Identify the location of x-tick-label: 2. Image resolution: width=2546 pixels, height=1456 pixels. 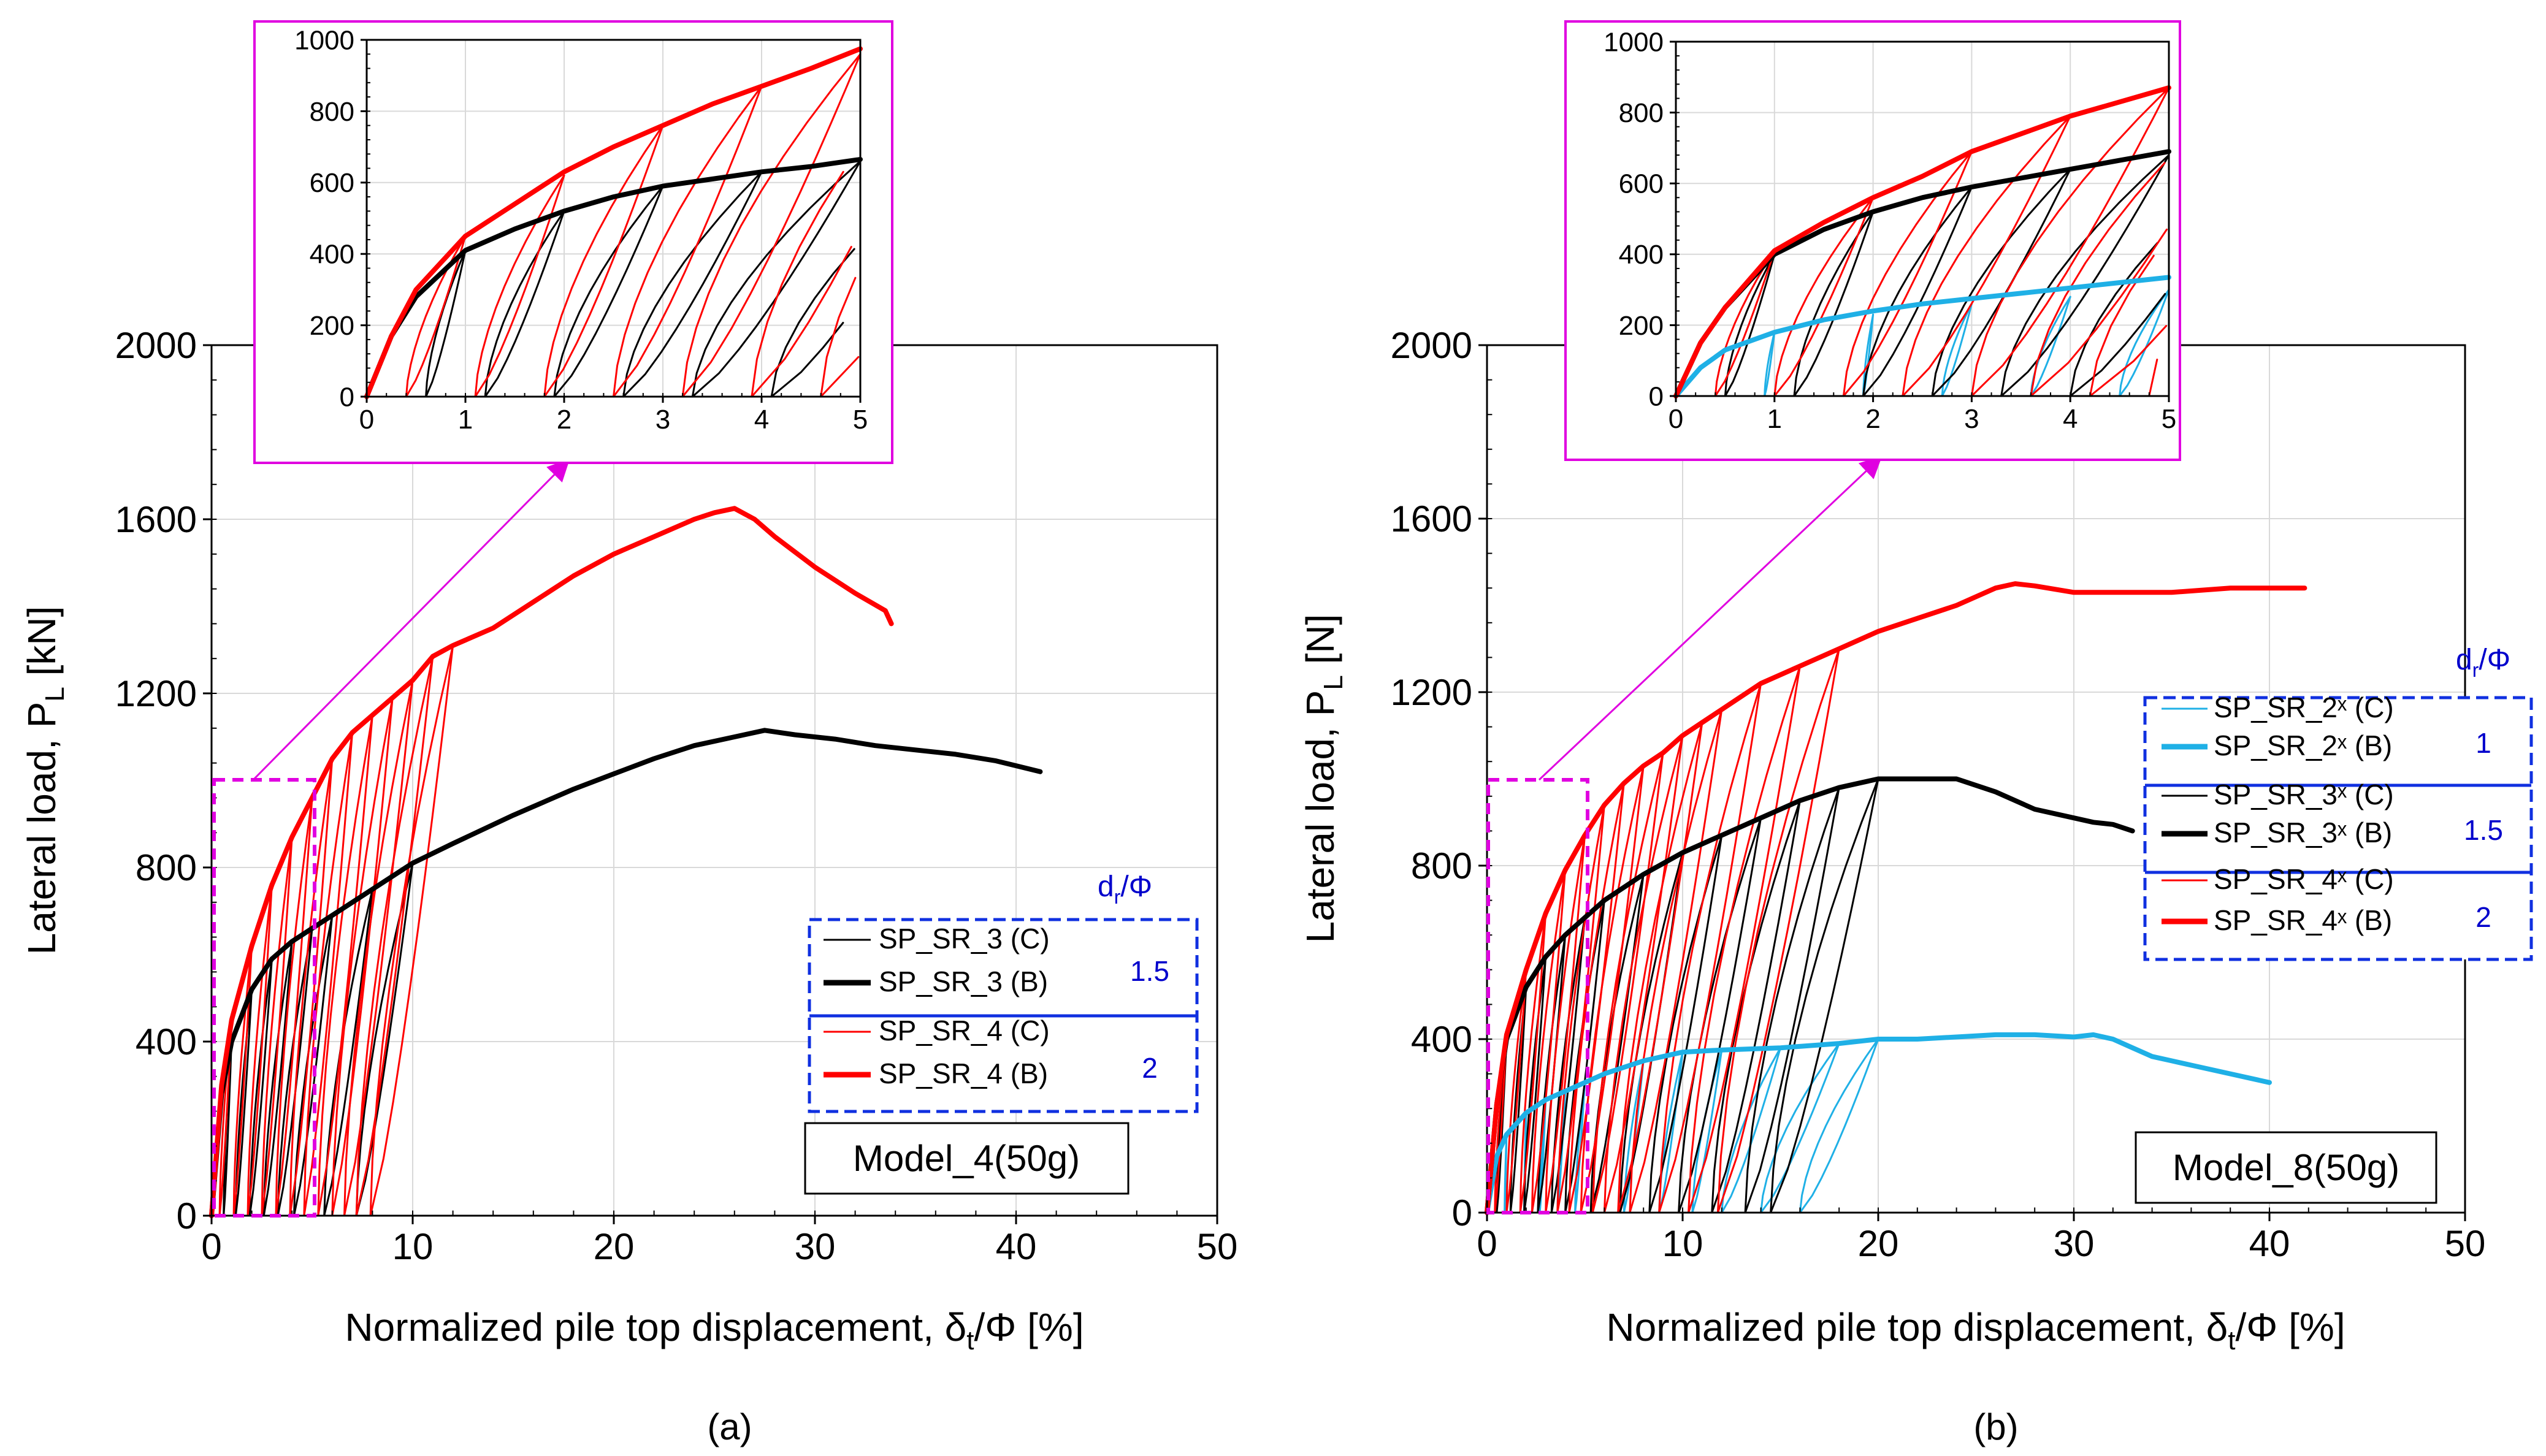
(1872, 419).